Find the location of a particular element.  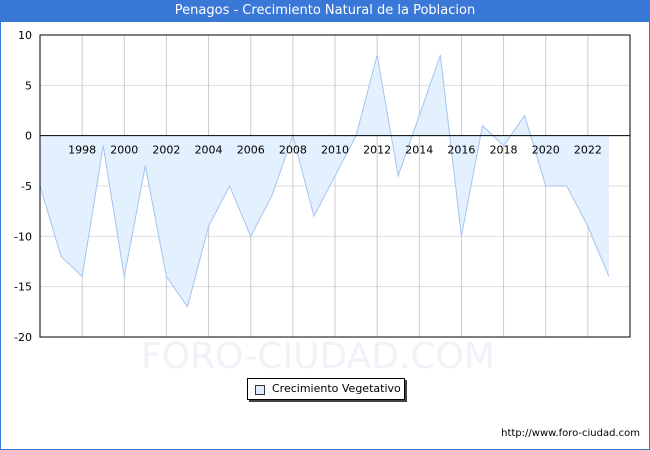

x-tick-label: 1998 is located at coordinates (82, 150).